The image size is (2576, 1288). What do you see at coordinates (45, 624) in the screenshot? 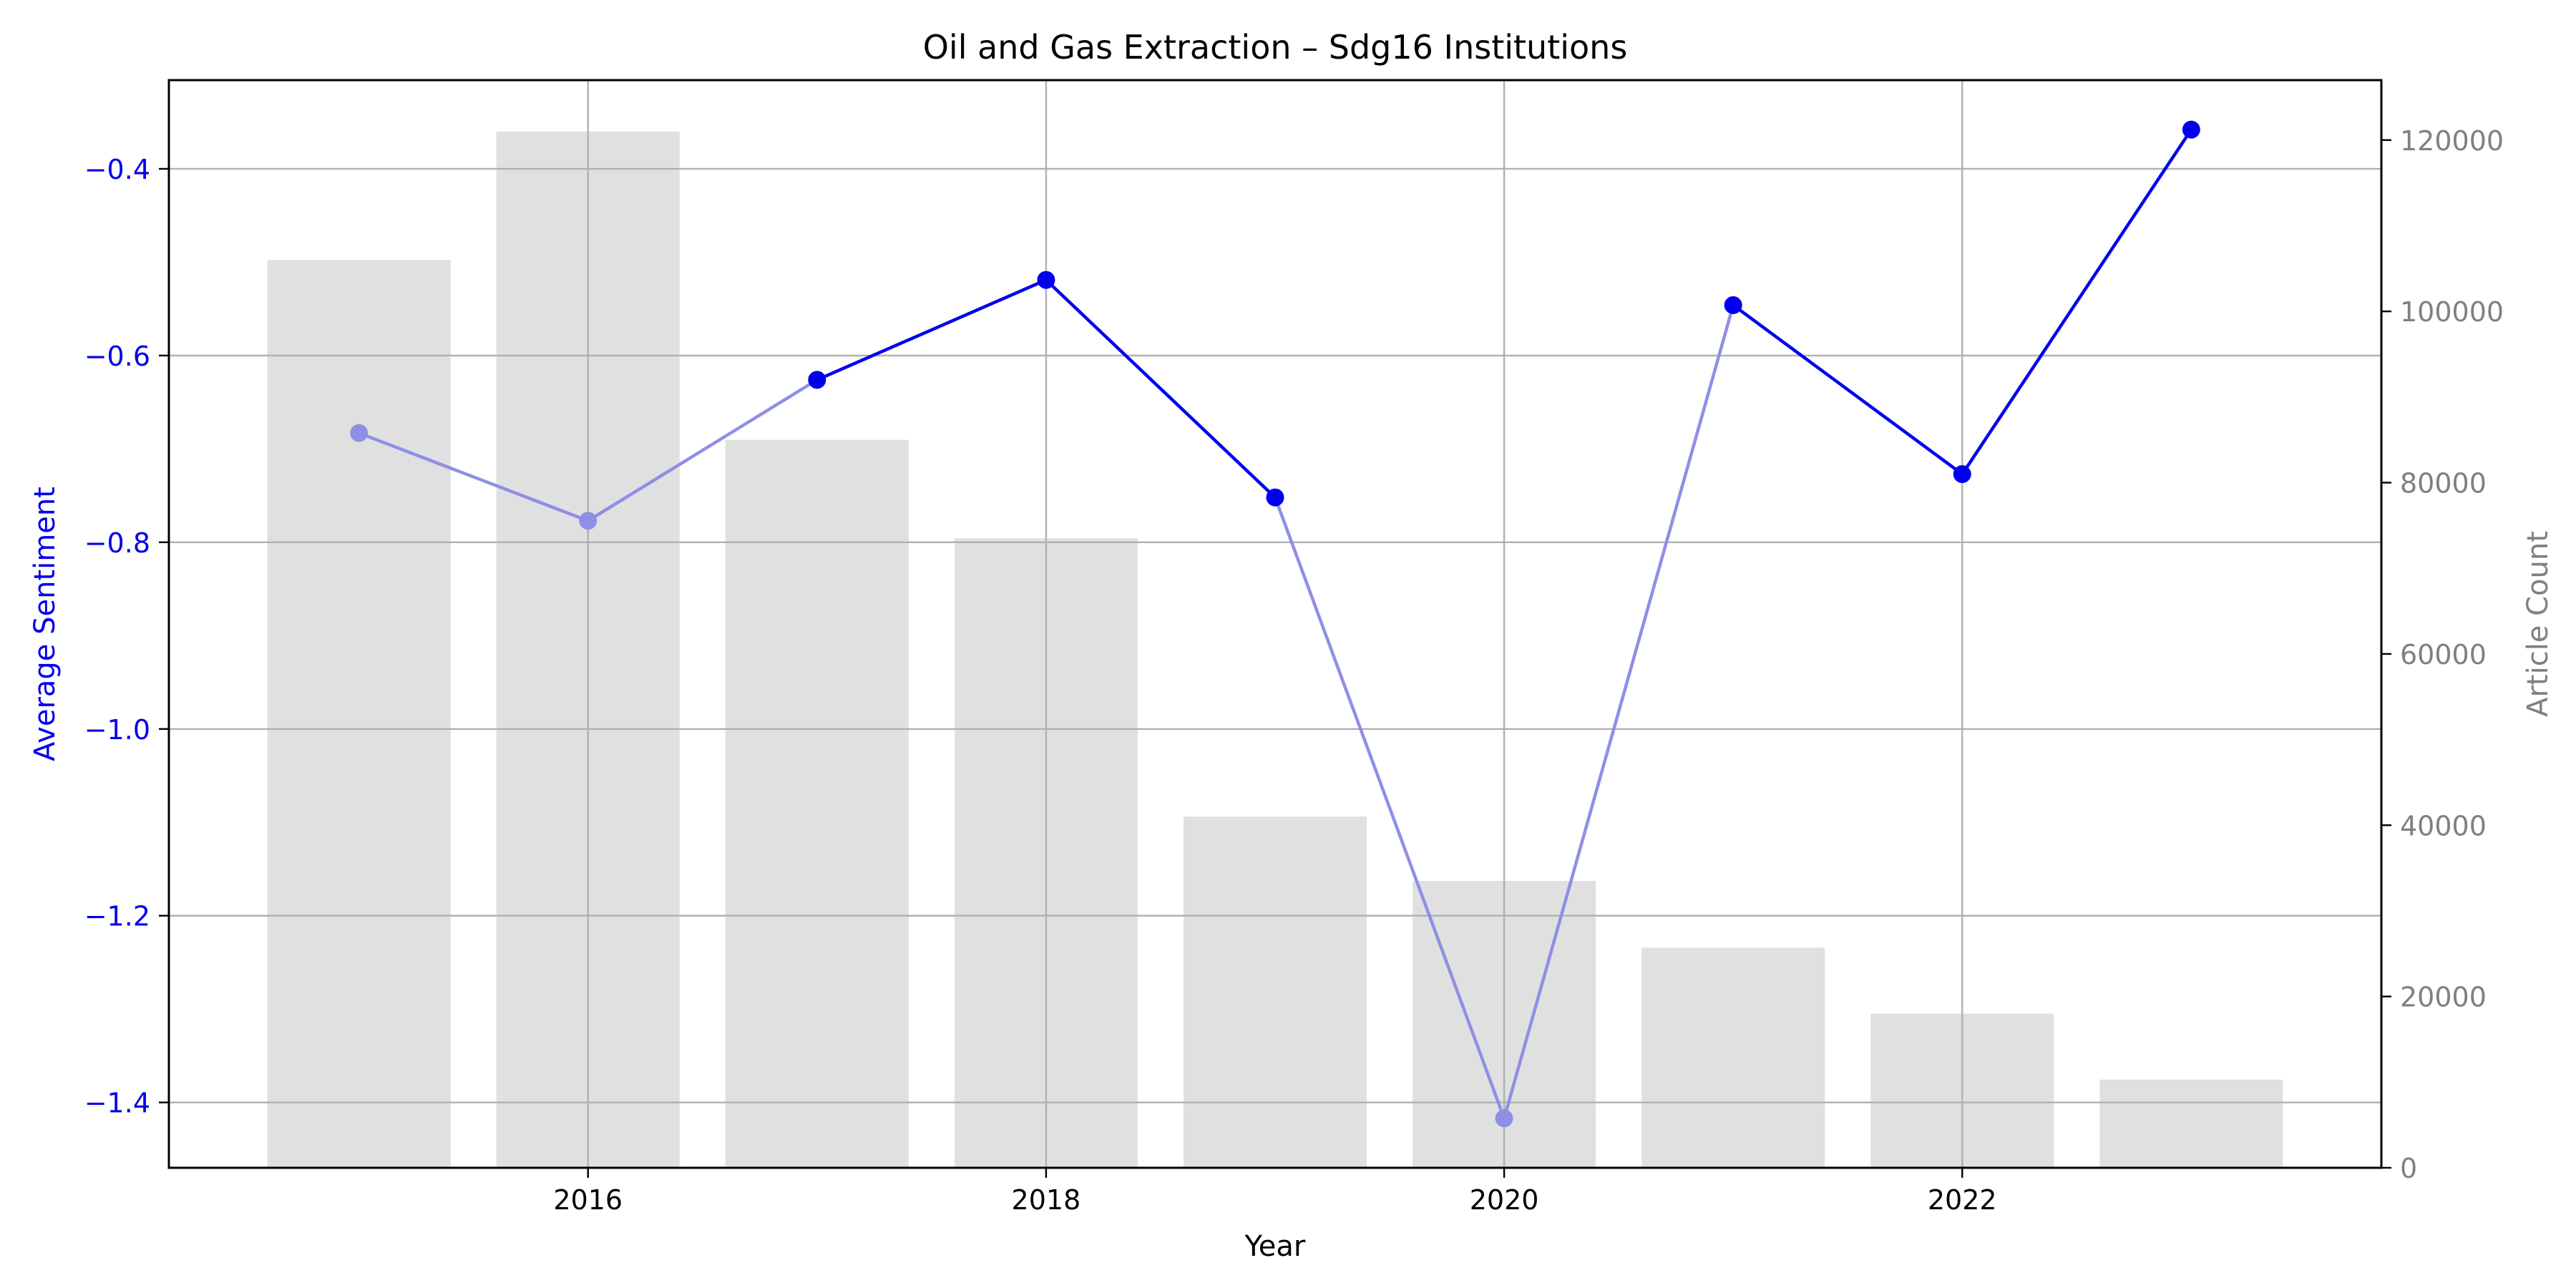
I see `y-axis-left-label: Average Sentiment` at bounding box center [45, 624].